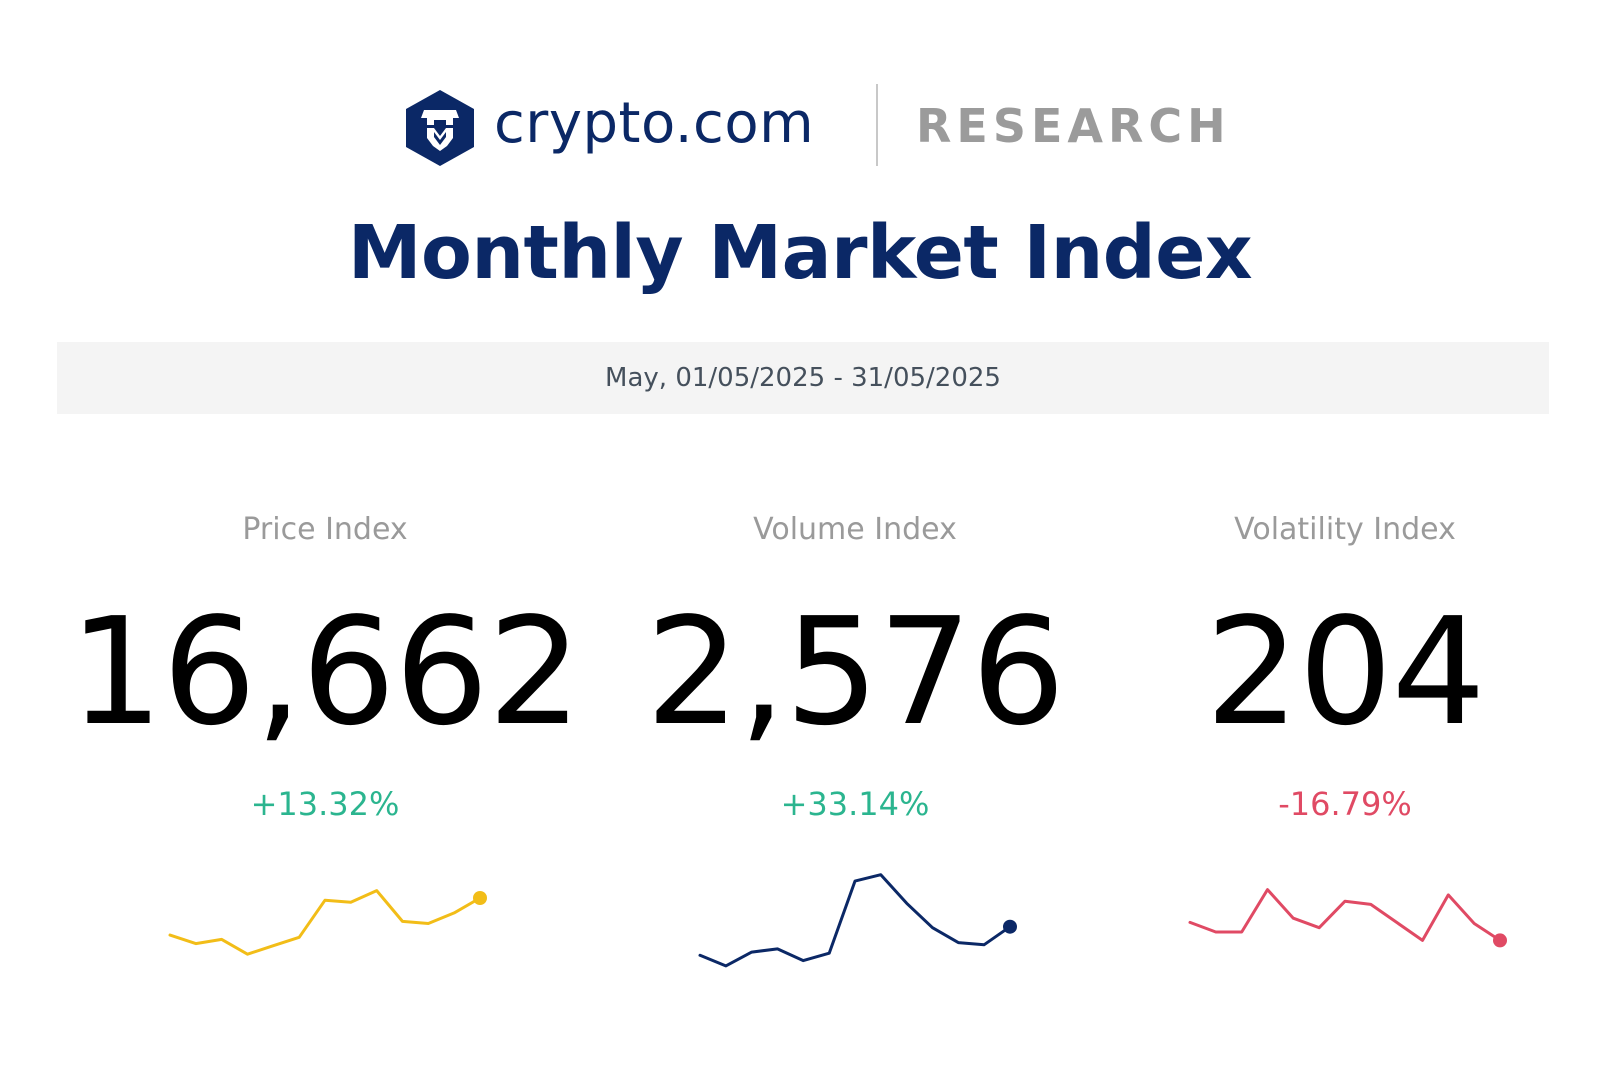 The image size is (1600, 1077). I want to click on date-range-band: May, 01/05/2025 - 31/05/2025, so click(803, 378).